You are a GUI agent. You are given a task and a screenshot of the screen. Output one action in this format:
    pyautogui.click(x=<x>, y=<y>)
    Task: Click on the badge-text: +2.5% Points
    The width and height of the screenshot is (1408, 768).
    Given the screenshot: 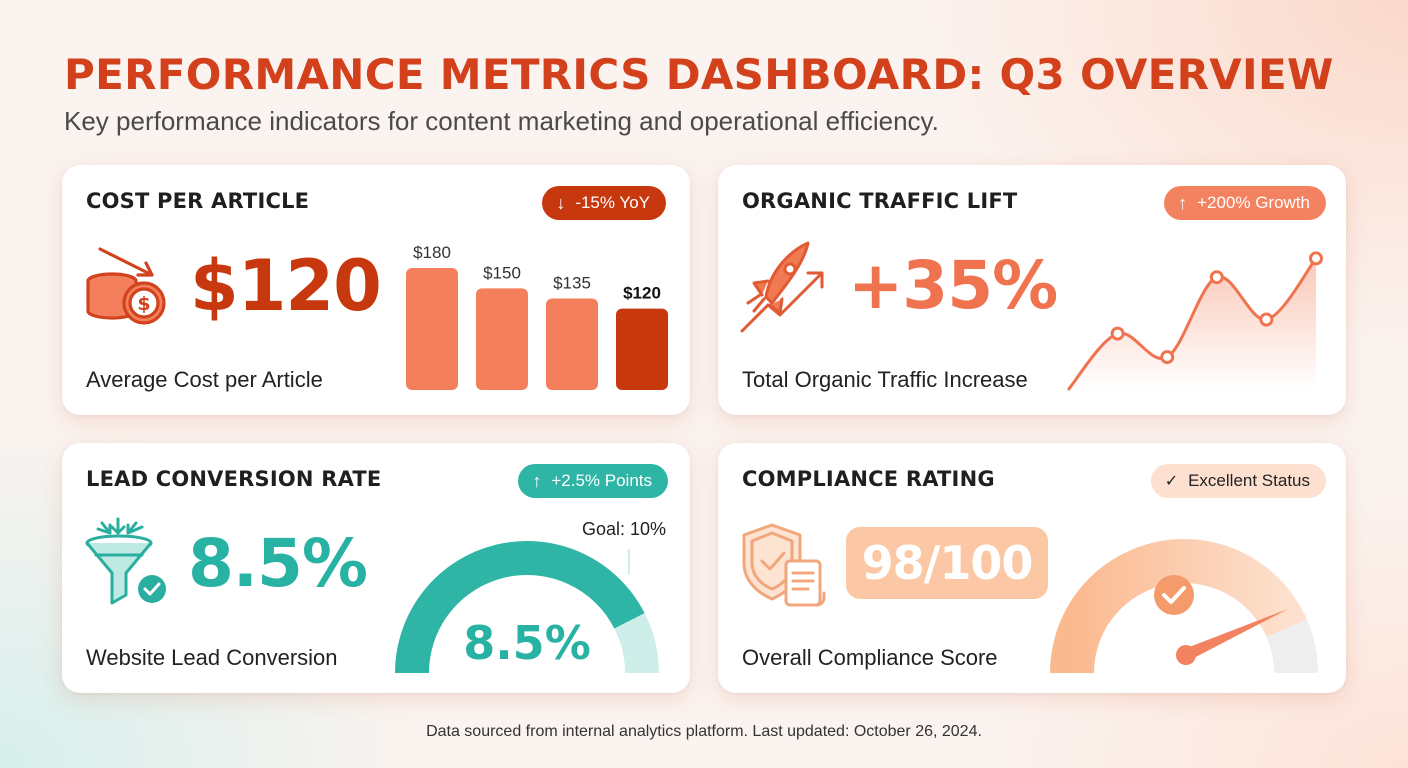 What is the action you would take?
    pyautogui.click(x=601, y=480)
    